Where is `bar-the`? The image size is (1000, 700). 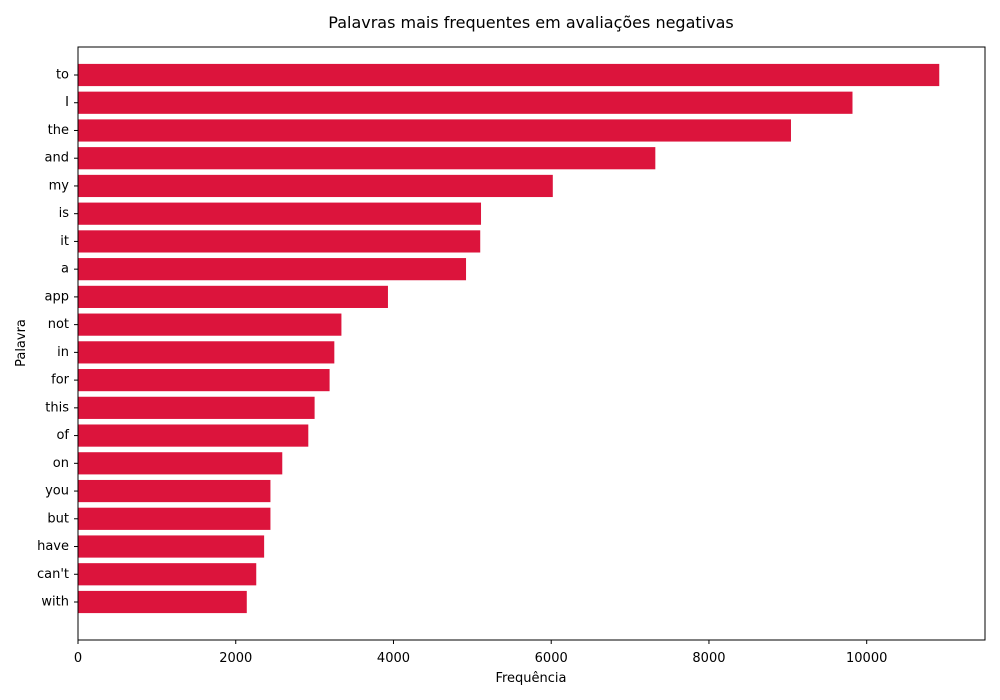
bar-the is located at coordinates (434, 130).